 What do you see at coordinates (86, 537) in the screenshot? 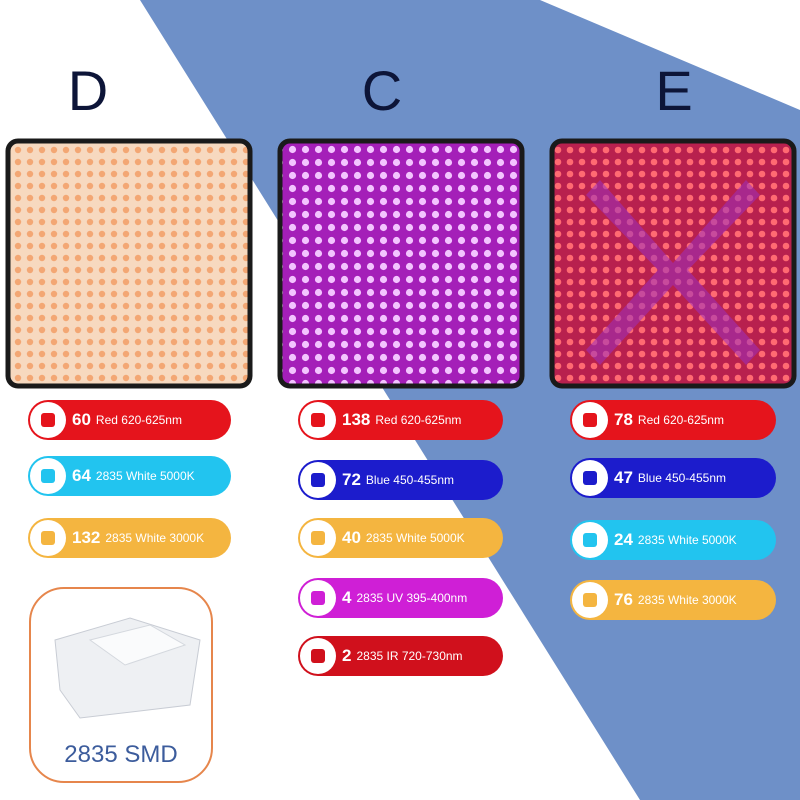
I see `led-count: 132` at bounding box center [86, 537].